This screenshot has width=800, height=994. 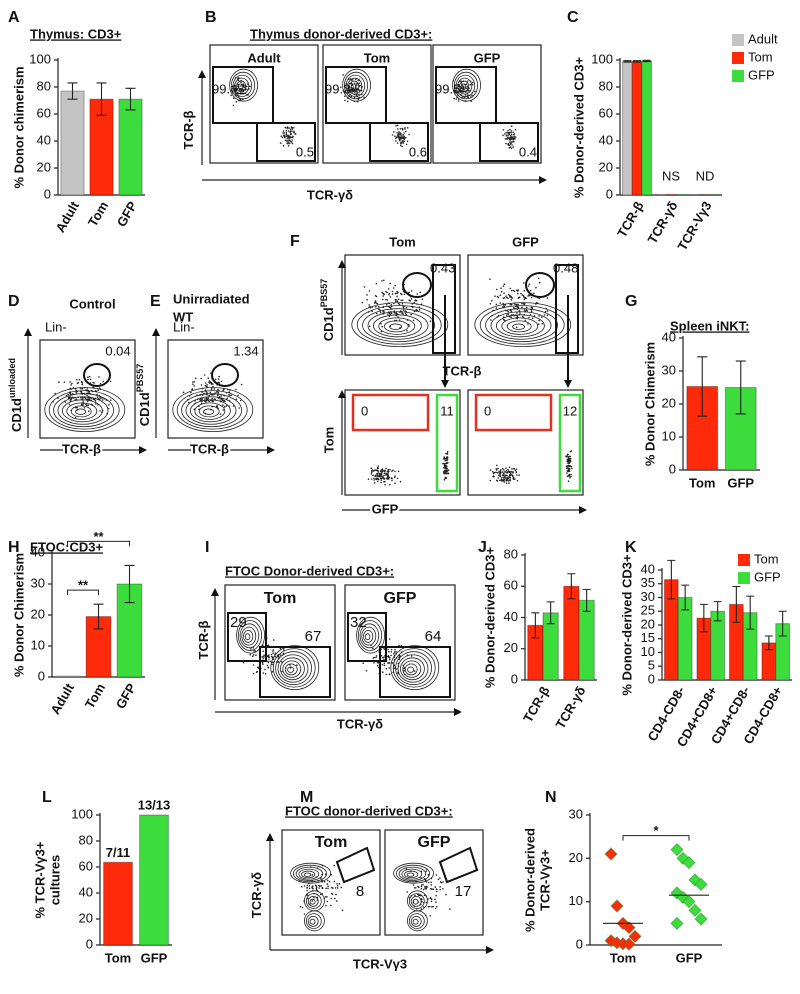 What do you see at coordinates (256, 895) in the screenshot?
I see `y-axis-label: TCR-γδ` at bounding box center [256, 895].